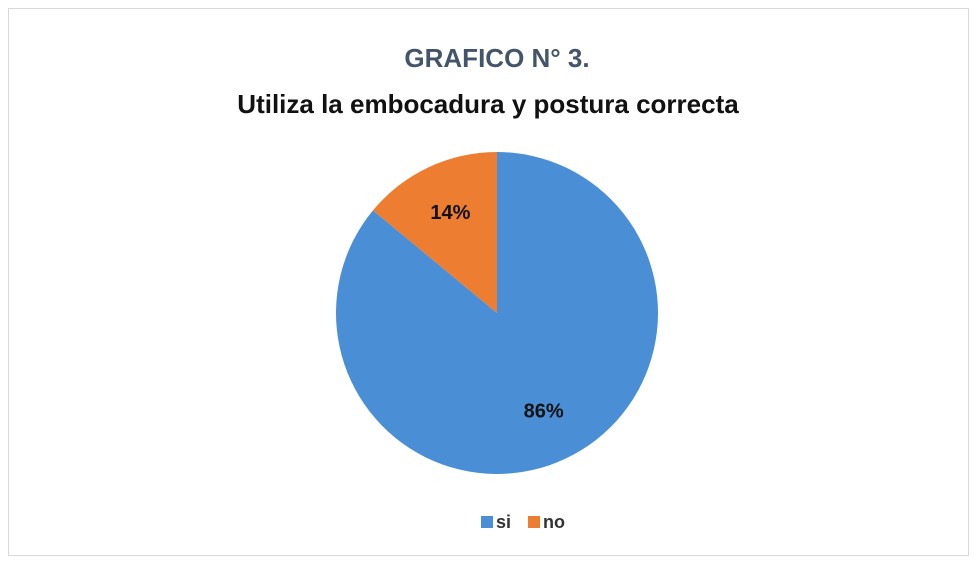  What do you see at coordinates (554, 522) in the screenshot?
I see `legend-label: no` at bounding box center [554, 522].